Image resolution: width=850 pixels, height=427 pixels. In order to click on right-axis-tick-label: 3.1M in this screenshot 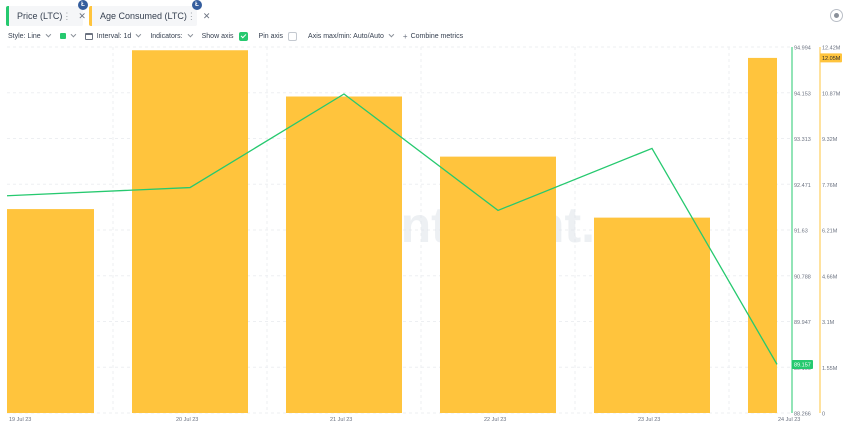, I will do `click(828, 323)`.